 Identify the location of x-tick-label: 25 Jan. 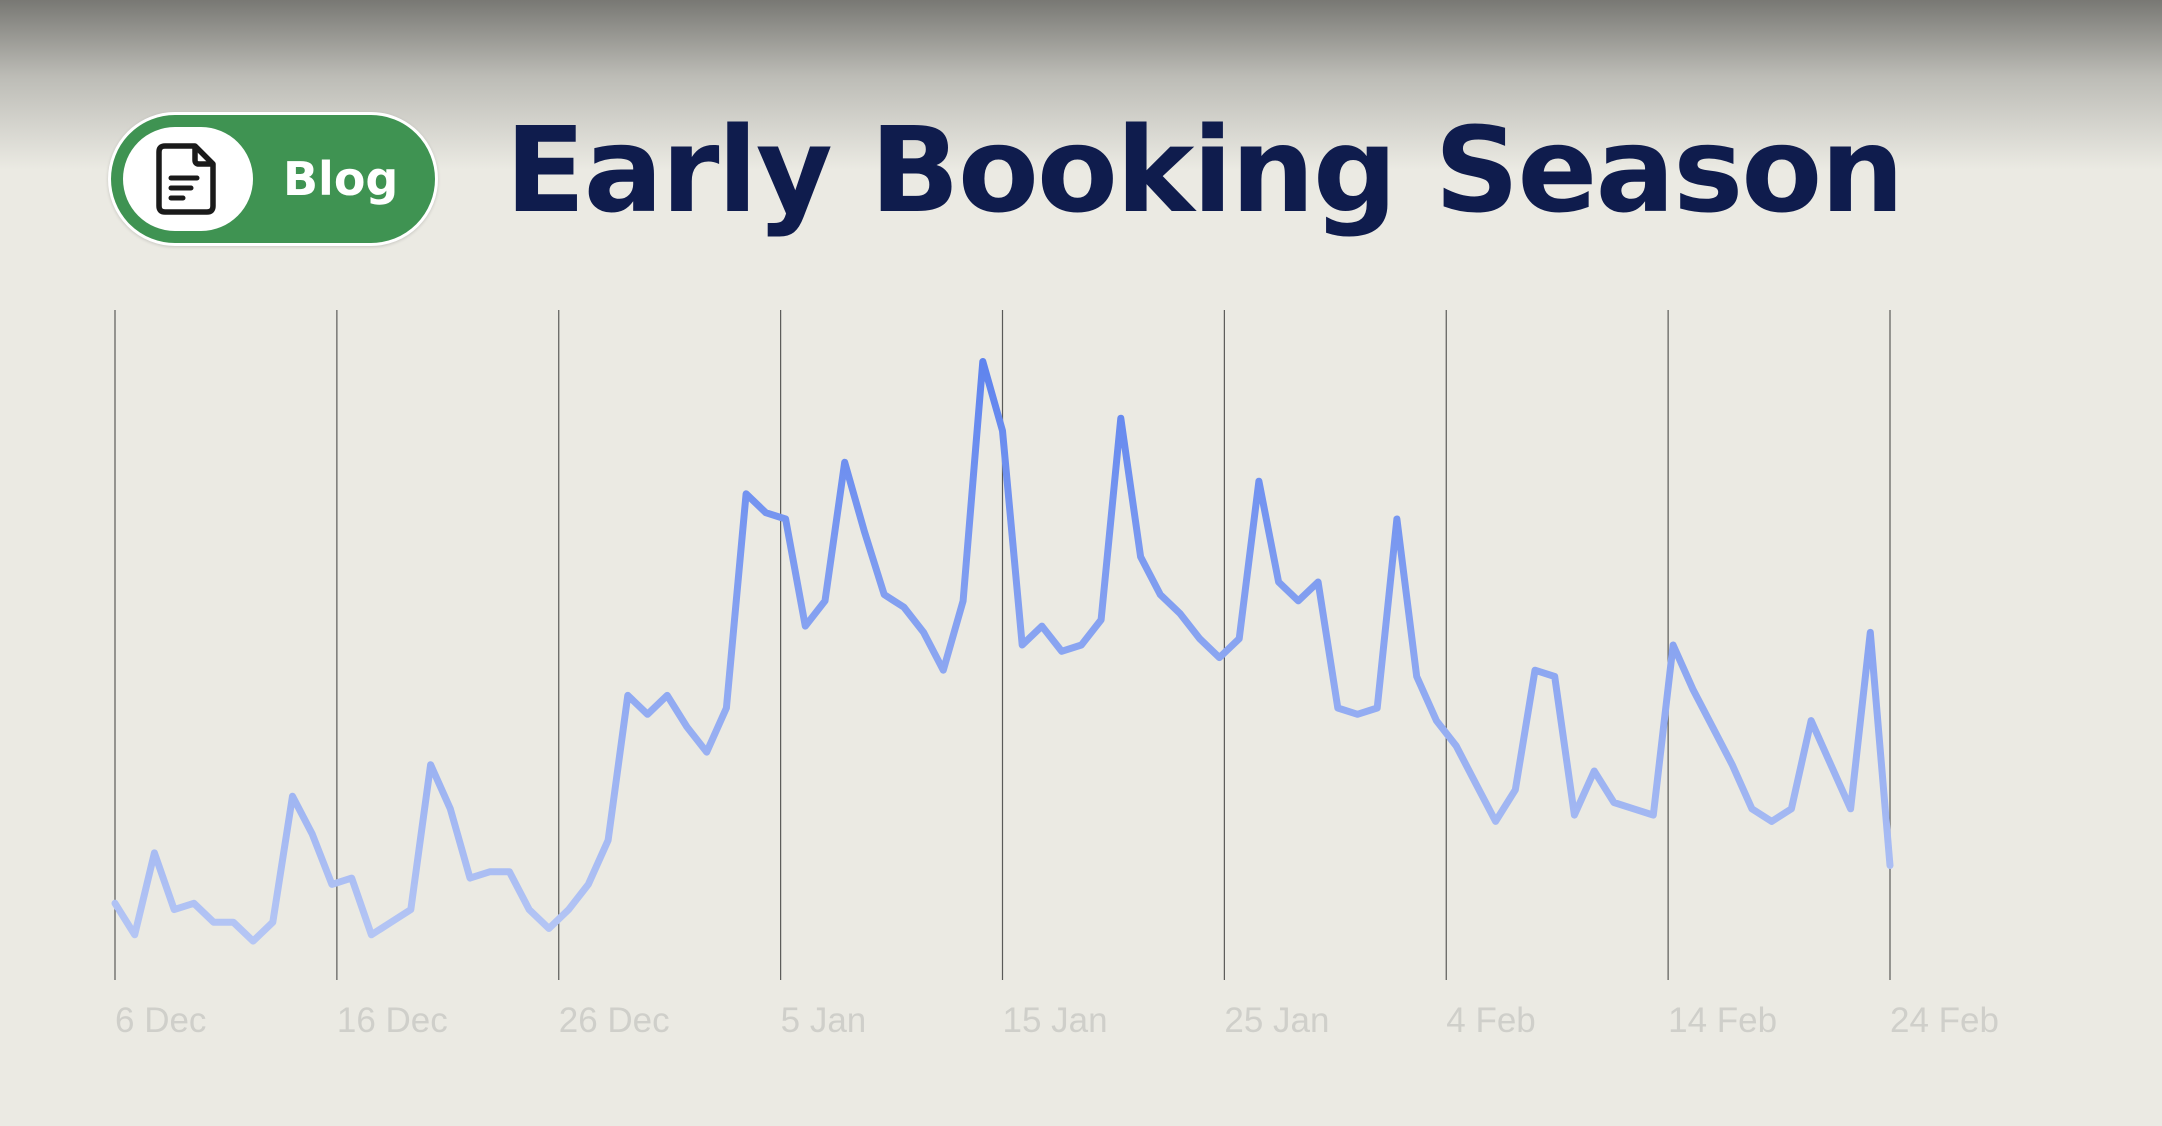
(1276, 1020).